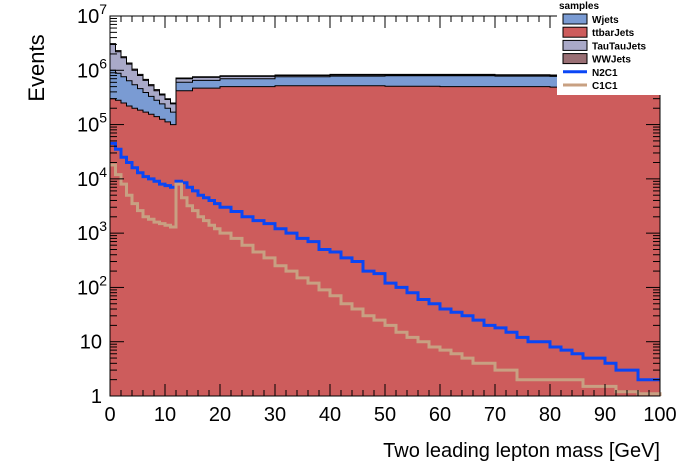 This screenshot has width=696, height=472. I want to click on legend-label-tautaujets: TauTauJets, so click(619, 46).